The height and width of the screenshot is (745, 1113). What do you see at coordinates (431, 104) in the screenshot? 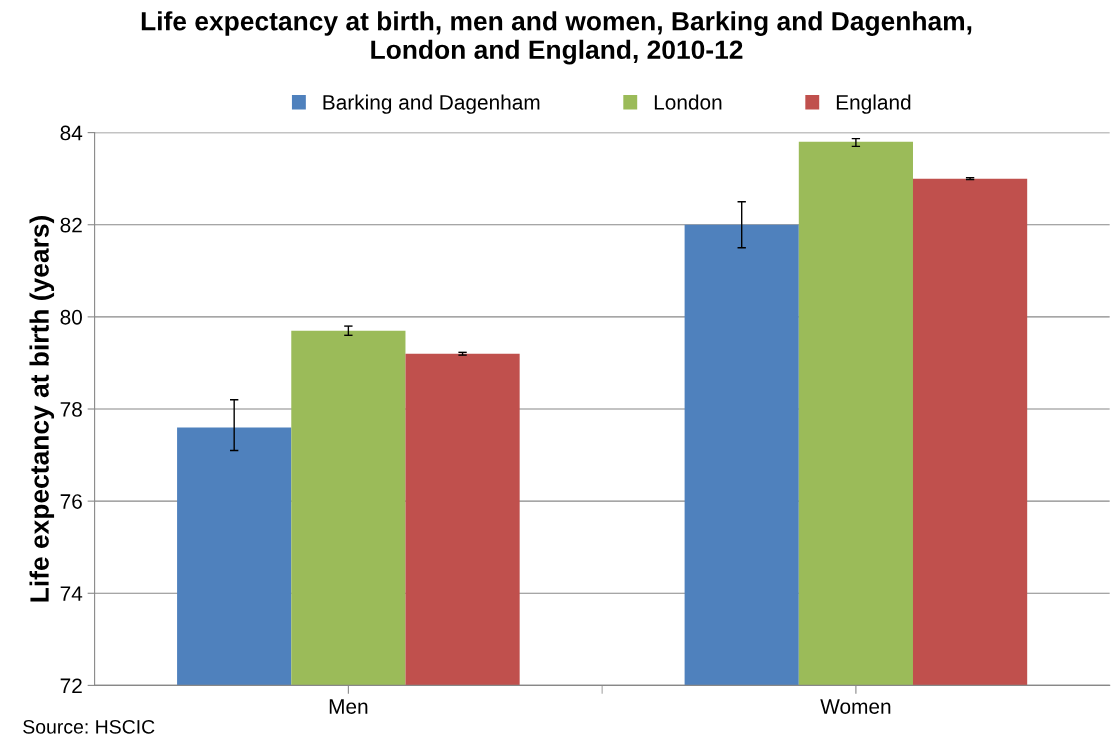
I see `legend-label: Barking and Dagenham` at bounding box center [431, 104].